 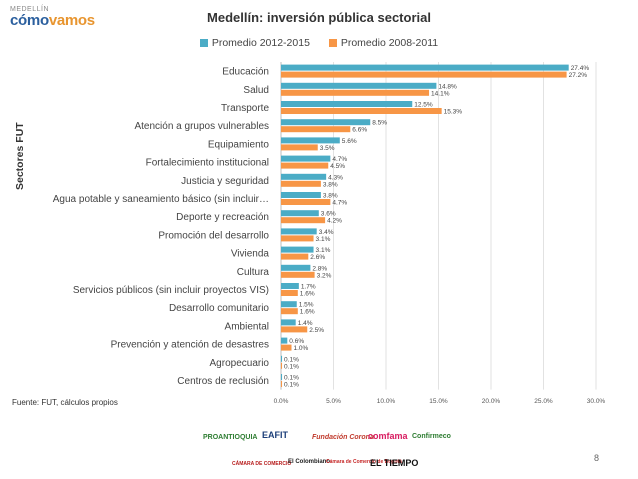 I want to click on data-label: 3.4%, so click(x=326, y=232).